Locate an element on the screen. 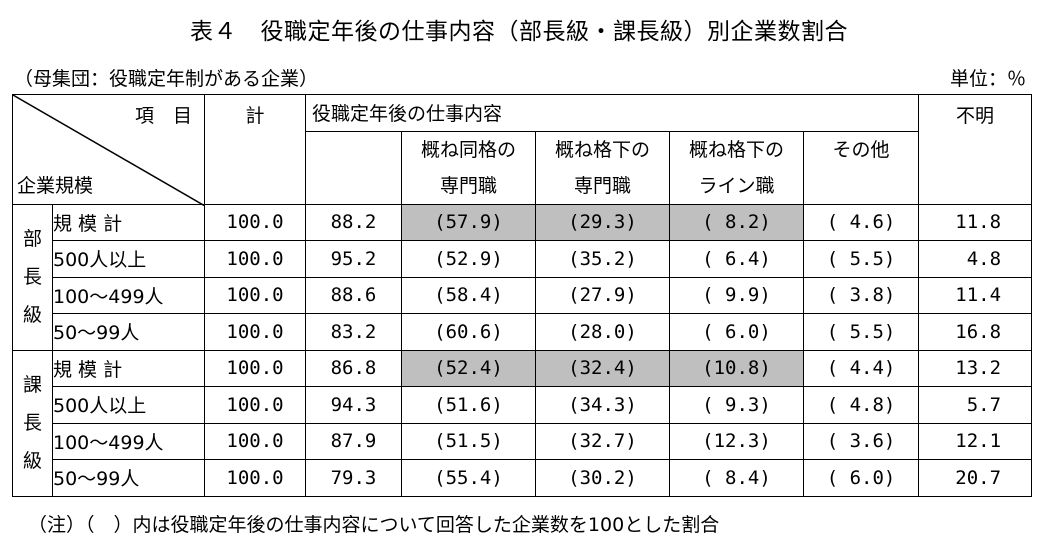  cell-content: 88.2 is located at coordinates (353, 222).